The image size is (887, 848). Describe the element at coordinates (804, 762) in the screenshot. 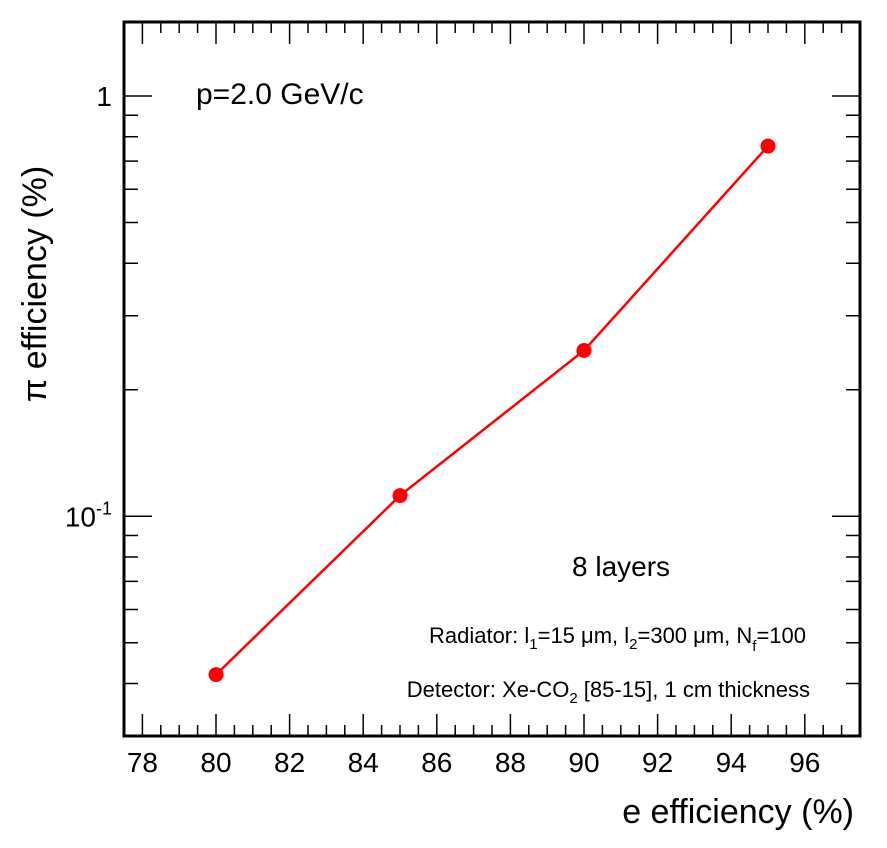

I see `x-tick-label: 96` at that location.